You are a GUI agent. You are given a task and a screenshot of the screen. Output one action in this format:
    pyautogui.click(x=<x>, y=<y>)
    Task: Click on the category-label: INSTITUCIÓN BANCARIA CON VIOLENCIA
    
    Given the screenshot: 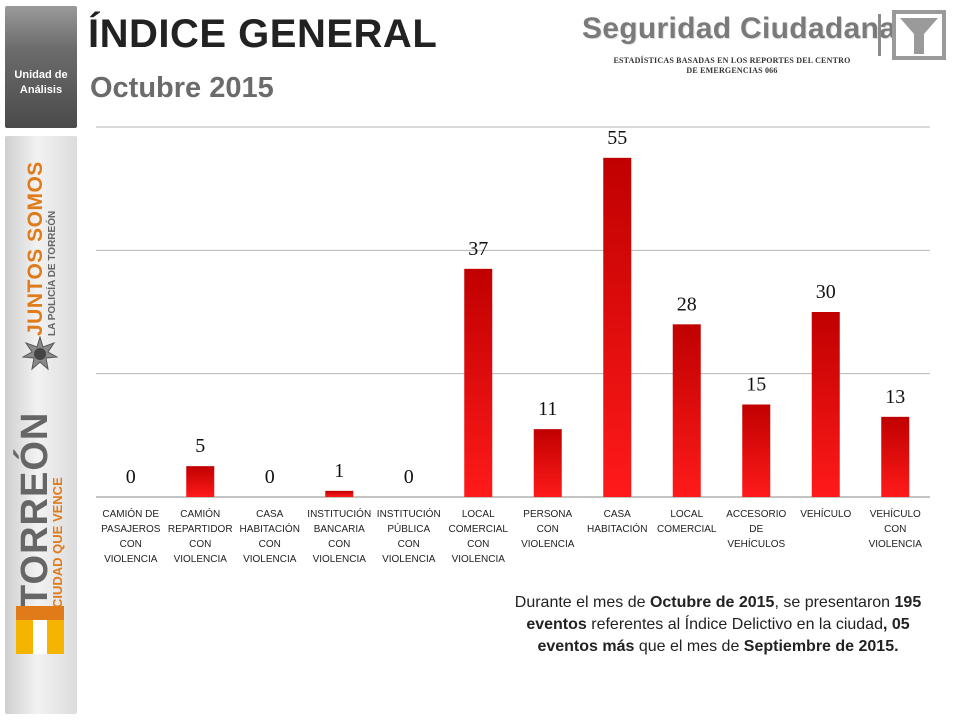 What is the action you would take?
    pyautogui.click(x=339, y=536)
    